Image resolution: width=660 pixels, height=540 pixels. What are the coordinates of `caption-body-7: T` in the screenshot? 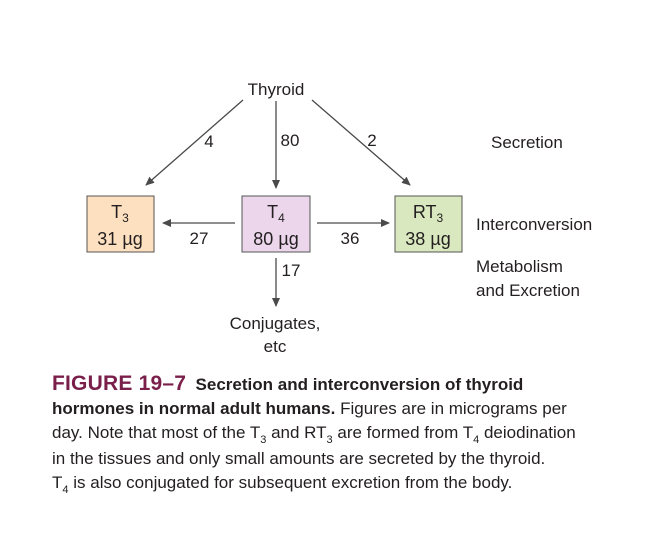 It's located at (57, 482).